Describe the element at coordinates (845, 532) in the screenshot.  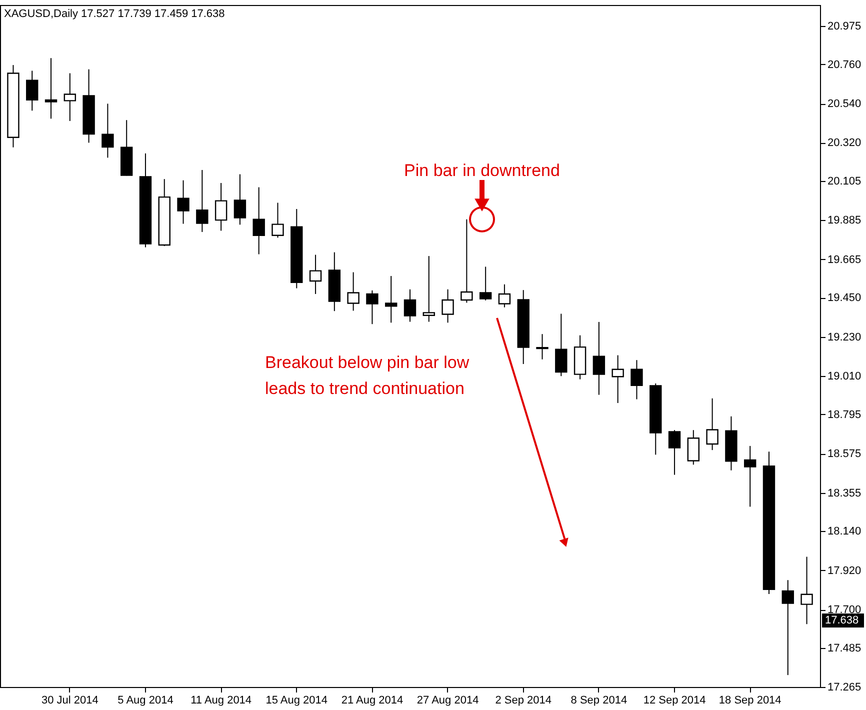
I see `y-tick-label: 18.140` at that location.